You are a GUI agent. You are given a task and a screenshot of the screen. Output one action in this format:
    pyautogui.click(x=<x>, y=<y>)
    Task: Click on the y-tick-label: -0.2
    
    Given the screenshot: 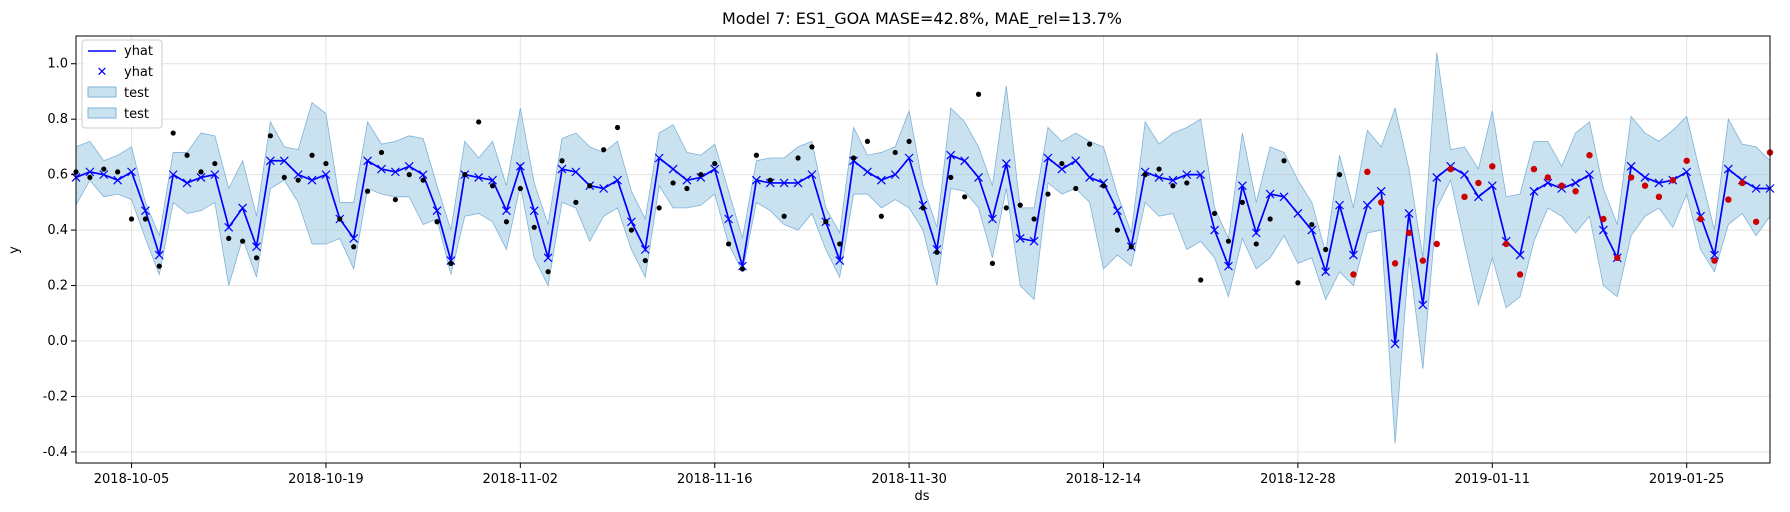 What is the action you would take?
    pyautogui.click(x=55, y=396)
    